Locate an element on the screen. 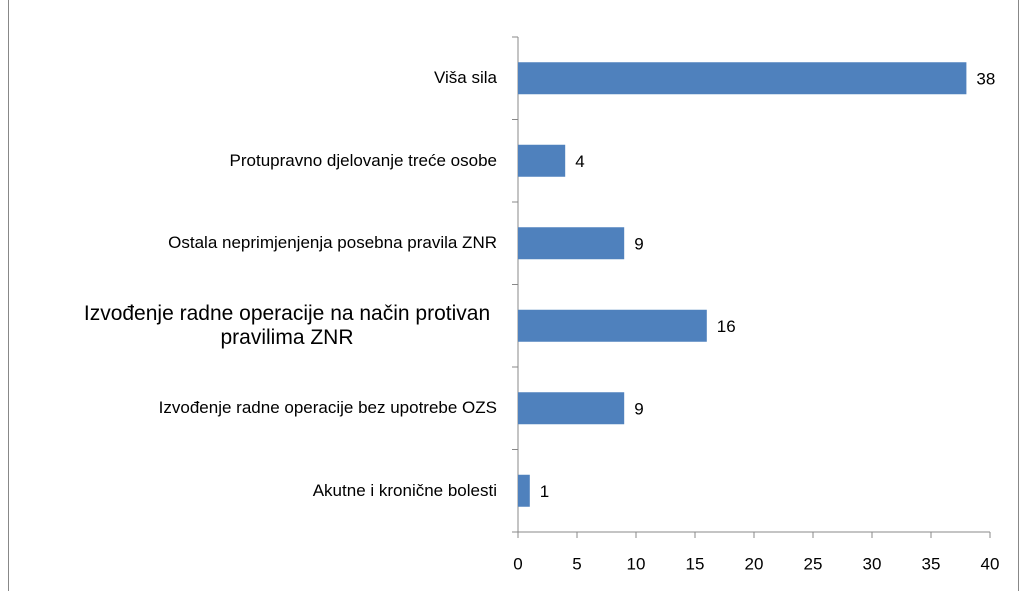  y-tick-label: Viša sila is located at coordinates (465, 78).